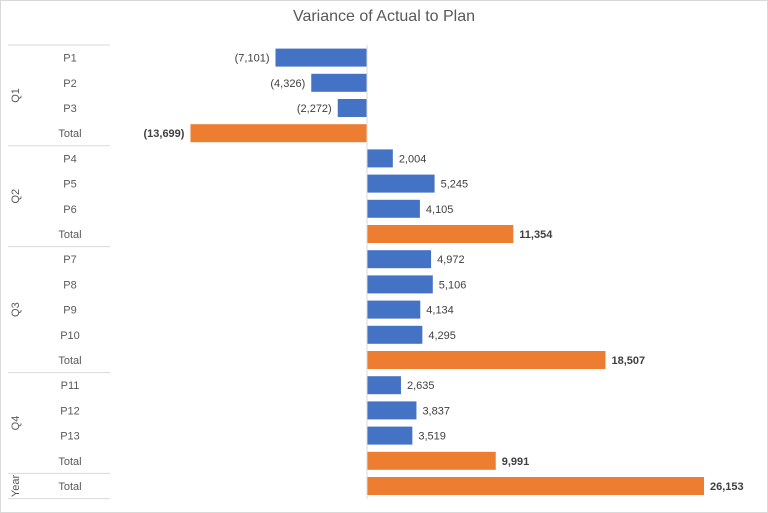  I want to click on category-label: P8, so click(69, 285).